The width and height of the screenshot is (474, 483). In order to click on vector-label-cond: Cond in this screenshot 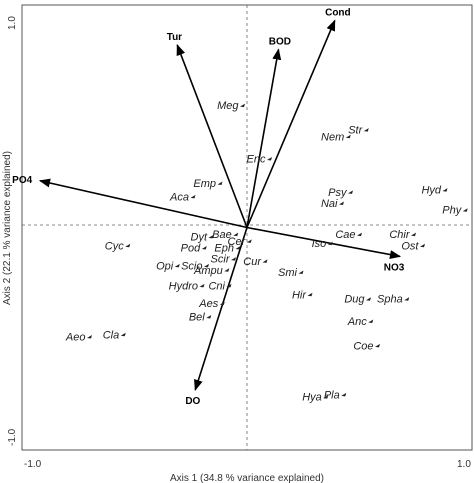, I will do `click(338, 13)`.